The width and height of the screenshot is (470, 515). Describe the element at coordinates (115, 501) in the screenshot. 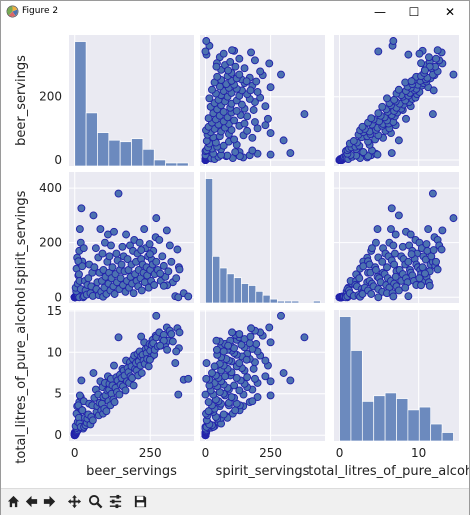

I see `configure-subplots-button` at that location.